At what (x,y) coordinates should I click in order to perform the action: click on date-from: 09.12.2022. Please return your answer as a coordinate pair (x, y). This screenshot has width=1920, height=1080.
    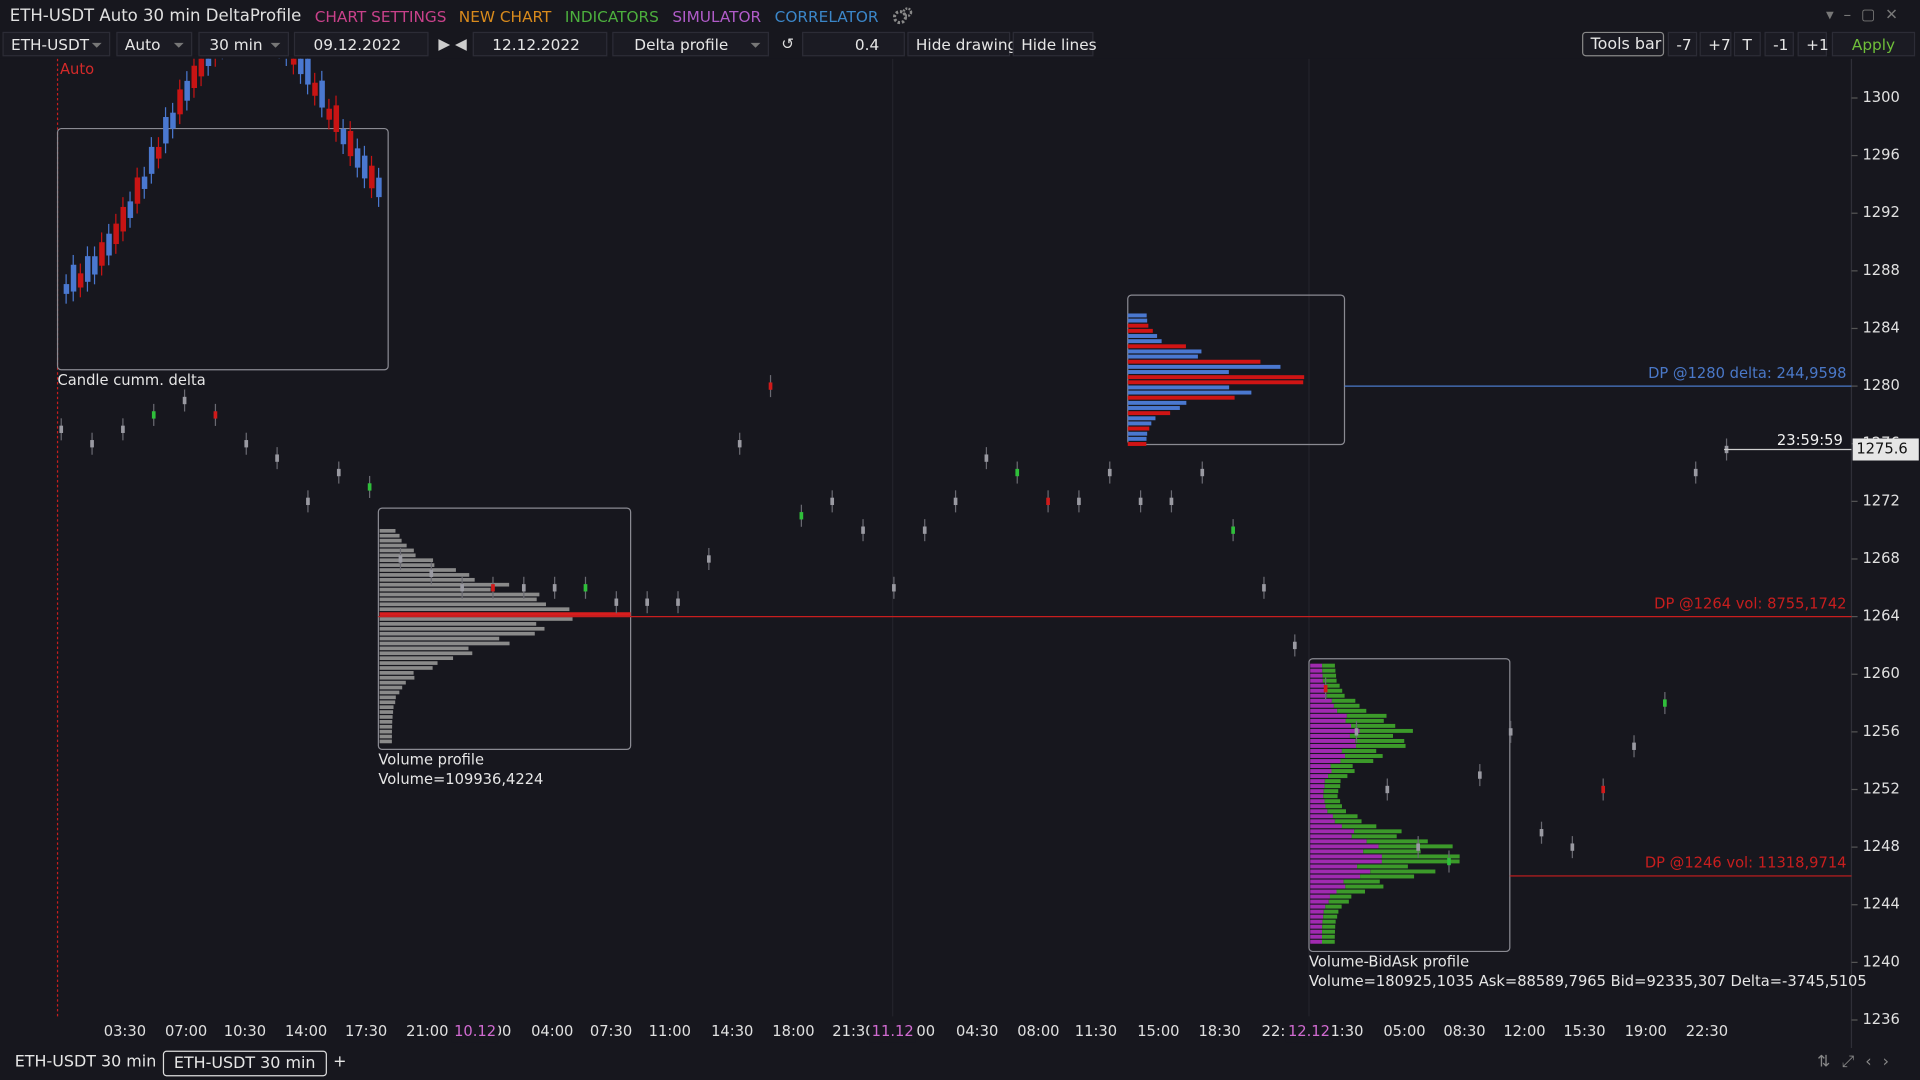
    Looking at the image, I should click on (361, 44).